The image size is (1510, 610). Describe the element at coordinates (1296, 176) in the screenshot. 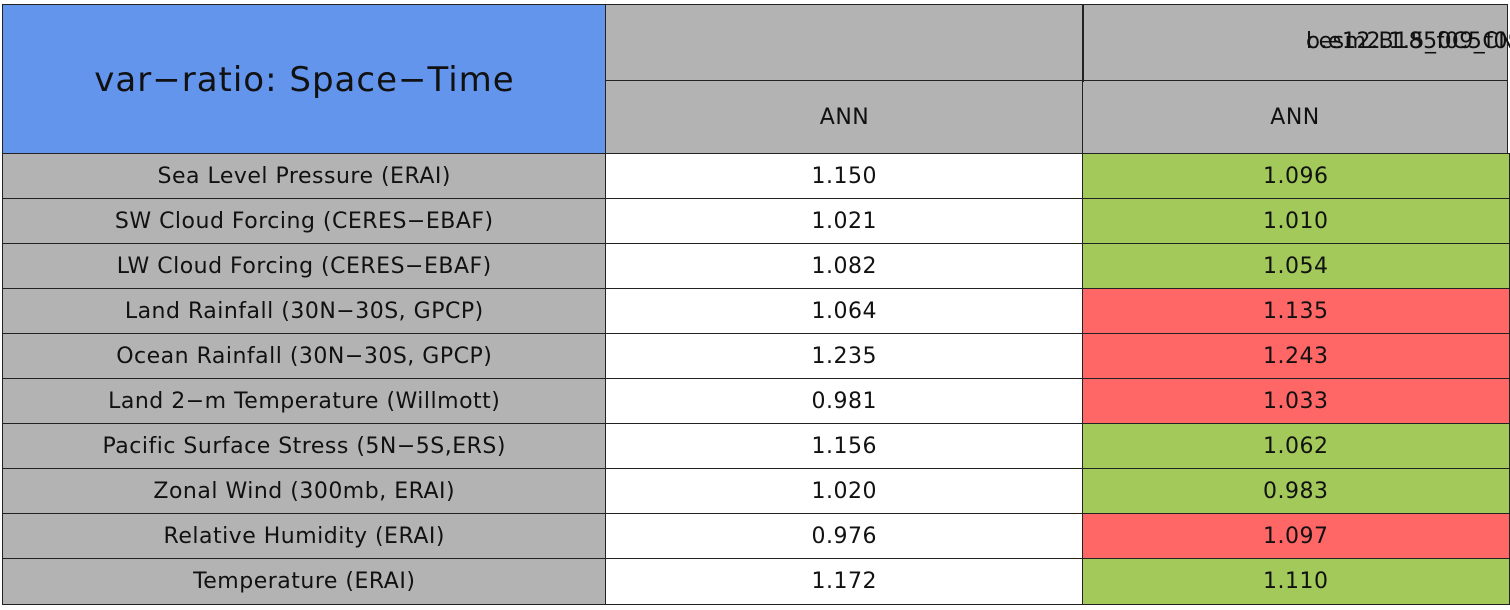

I see `value-cell: 1.096` at that location.